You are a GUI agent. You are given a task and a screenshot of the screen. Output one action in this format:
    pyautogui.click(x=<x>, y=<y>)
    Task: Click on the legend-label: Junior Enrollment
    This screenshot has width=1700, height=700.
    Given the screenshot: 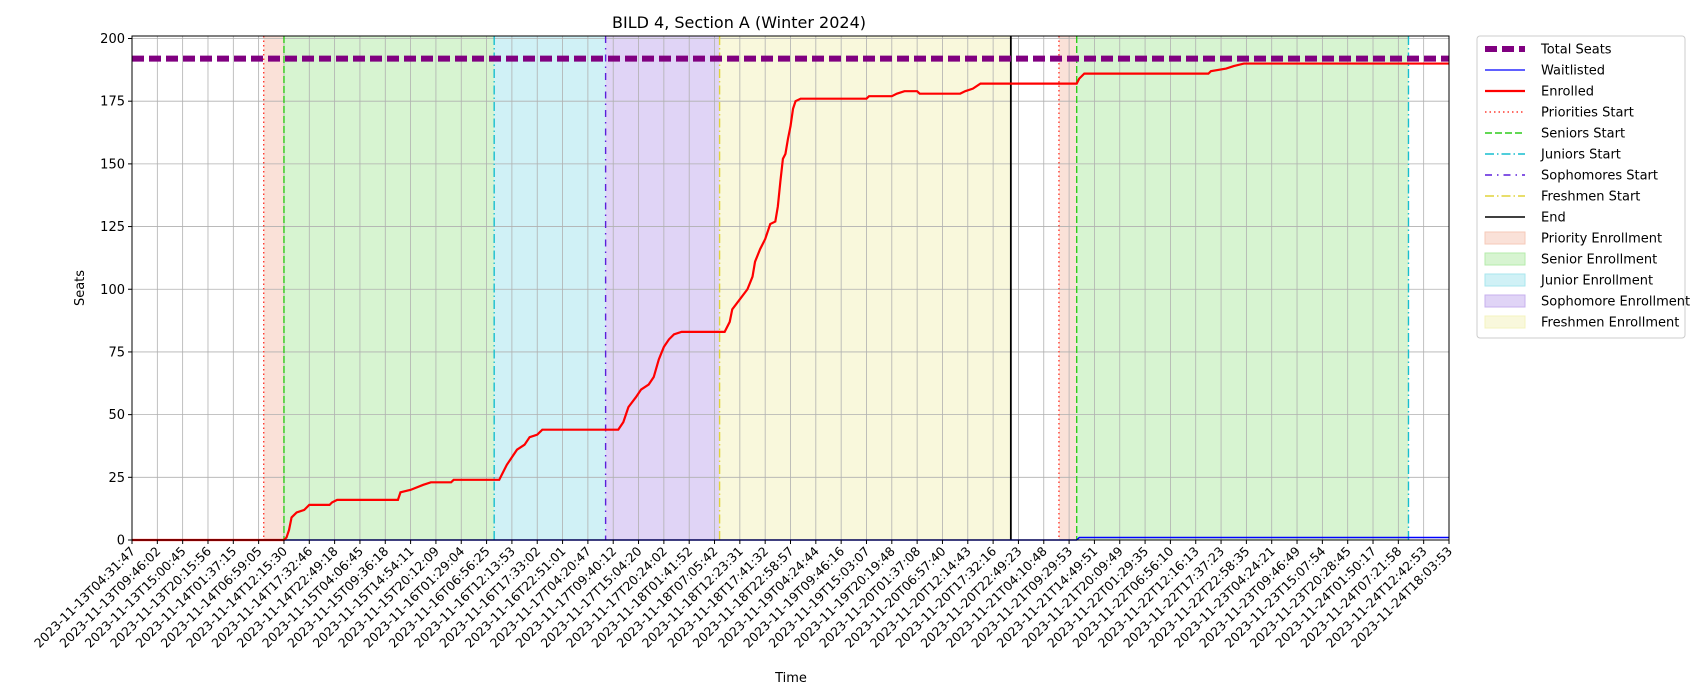 What is the action you would take?
    pyautogui.click(x=1596, y=281)
    